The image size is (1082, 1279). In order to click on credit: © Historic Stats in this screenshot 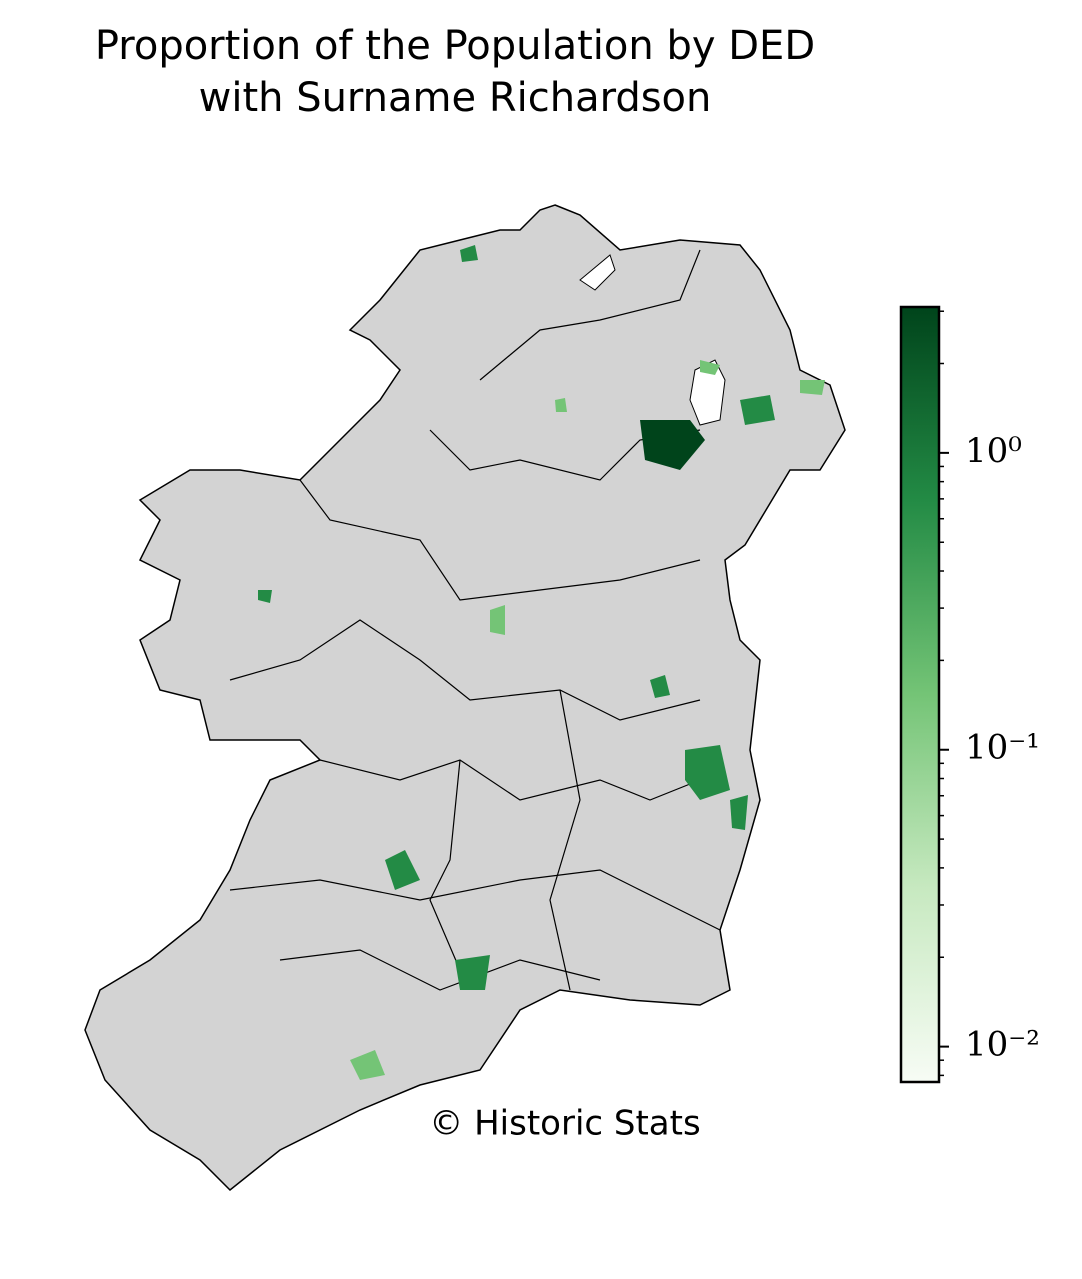, I will do `click(564, 1124)`.